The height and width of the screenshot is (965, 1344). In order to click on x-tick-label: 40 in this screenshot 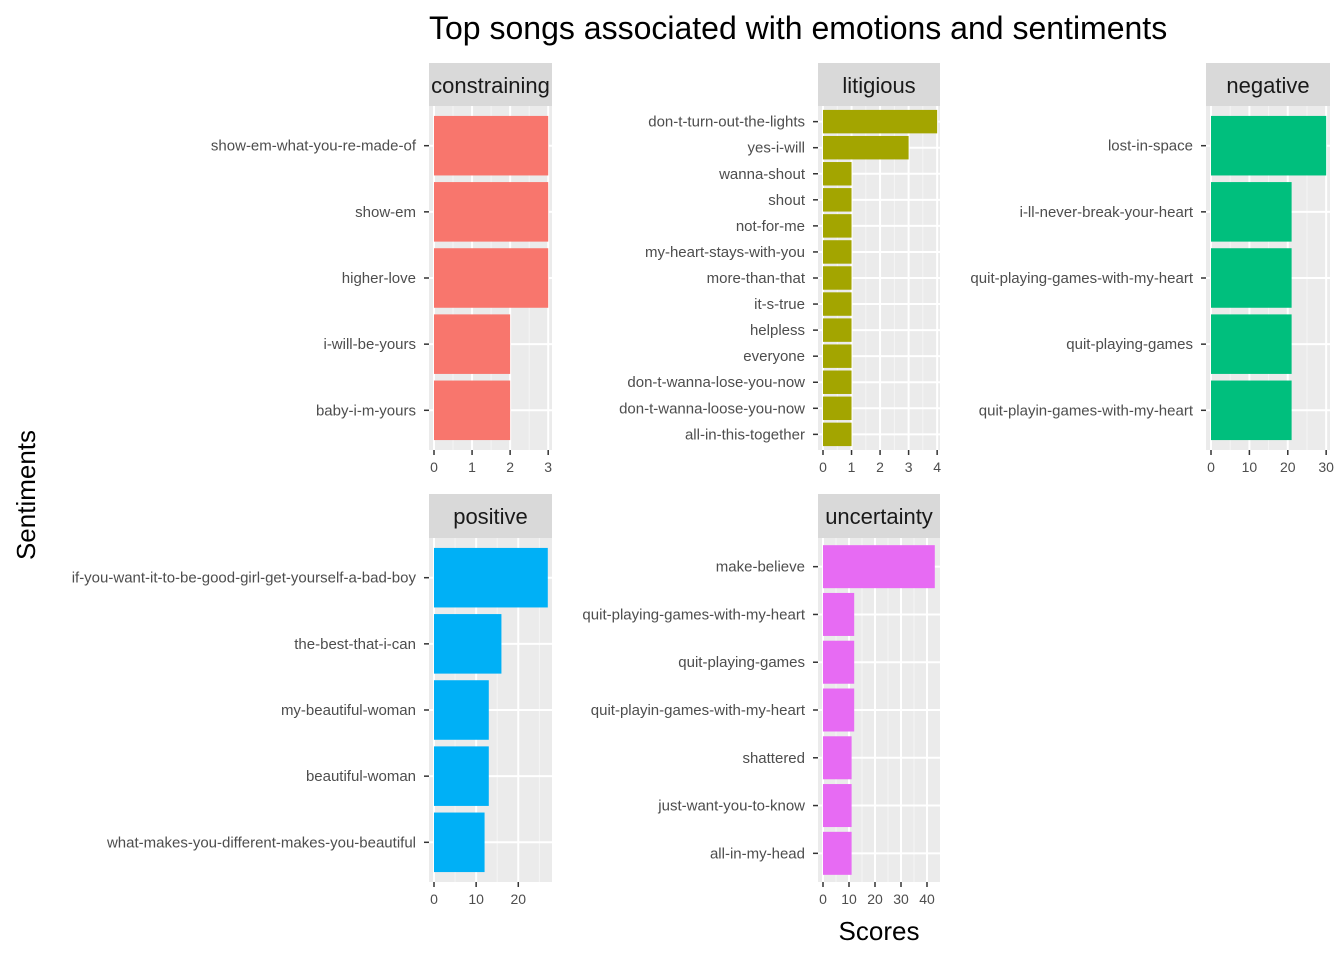, I will do `click(927, 899)`.